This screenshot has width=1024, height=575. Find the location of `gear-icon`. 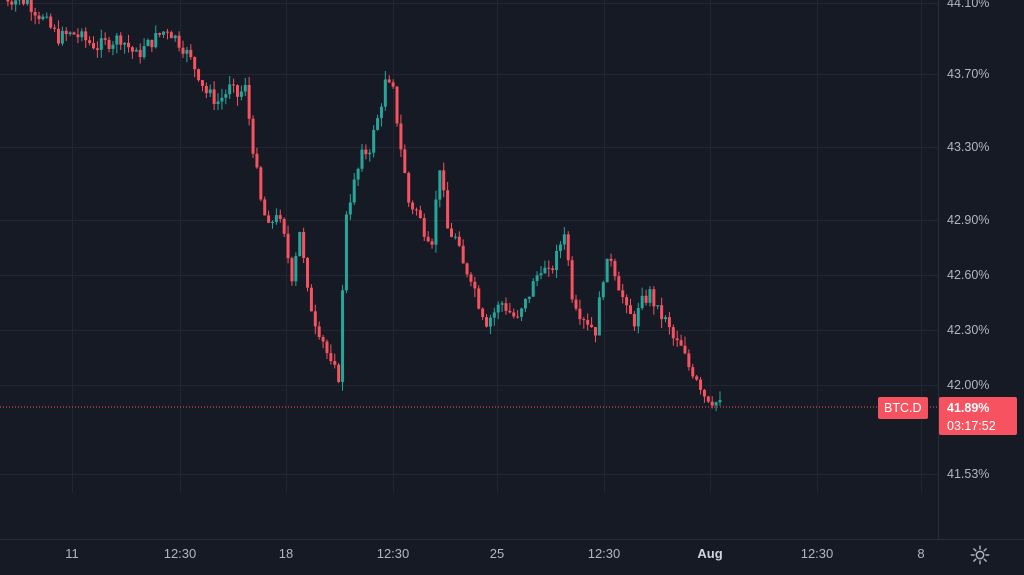

gear-icon is located at coordinates (980, 555).